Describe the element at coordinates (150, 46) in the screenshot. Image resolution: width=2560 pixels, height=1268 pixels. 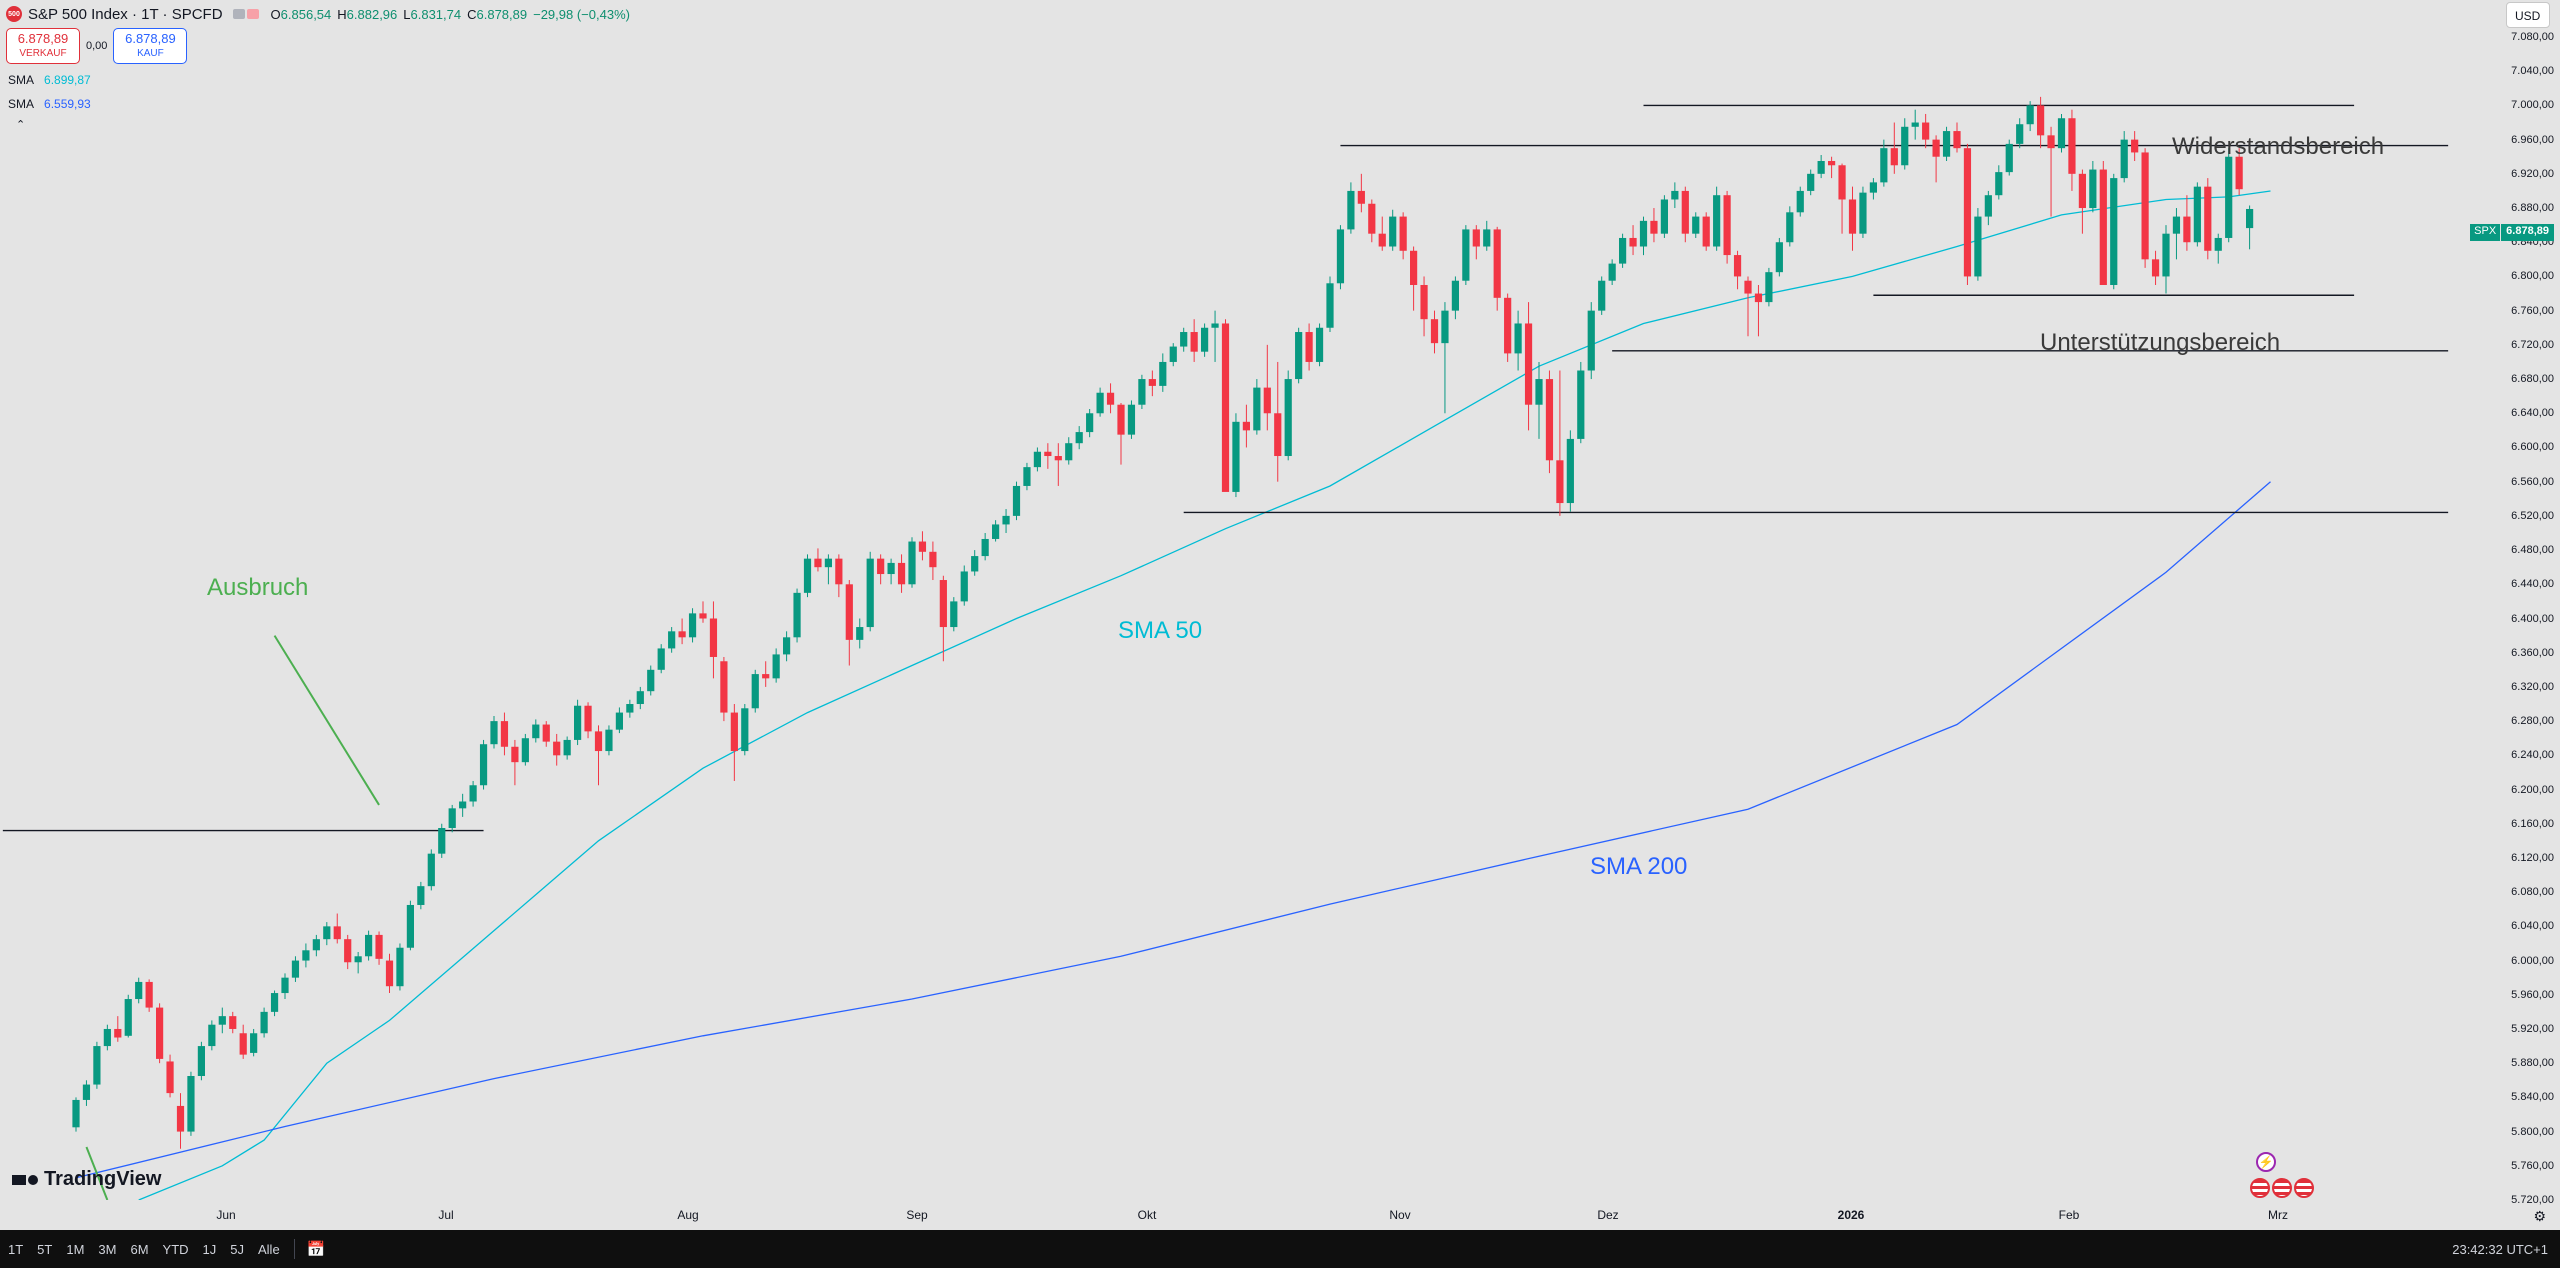
I see `buy-button: 6.878,89 KAUF` at that location.